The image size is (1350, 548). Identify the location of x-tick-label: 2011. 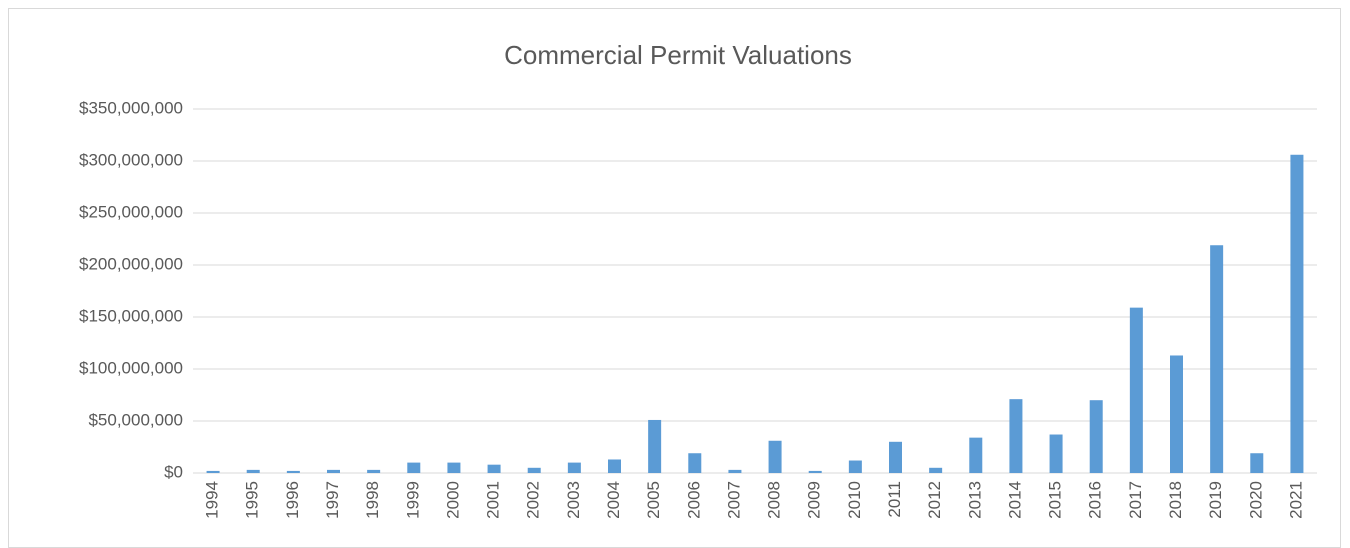
(894, 499).